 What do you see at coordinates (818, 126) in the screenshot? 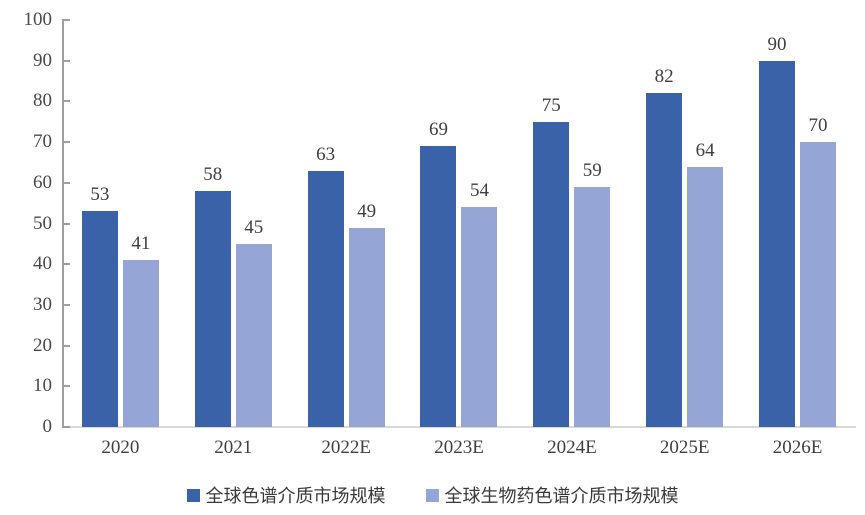
I see `bar-value-label: 70` at bounding box center [818, 126].